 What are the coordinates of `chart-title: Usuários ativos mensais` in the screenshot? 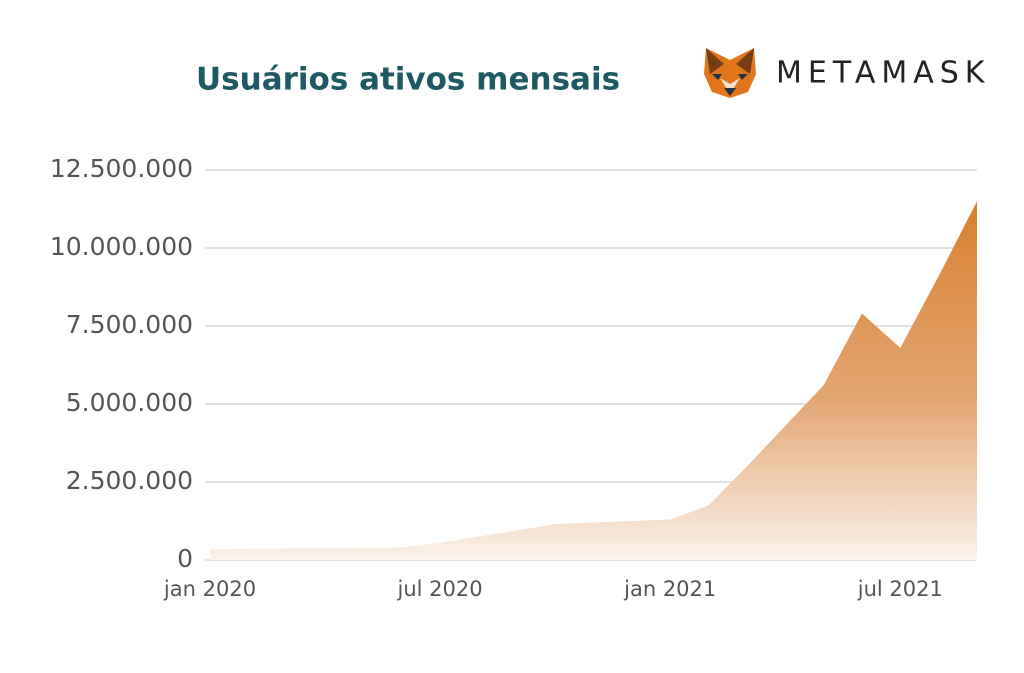 It's located at (408, 80).